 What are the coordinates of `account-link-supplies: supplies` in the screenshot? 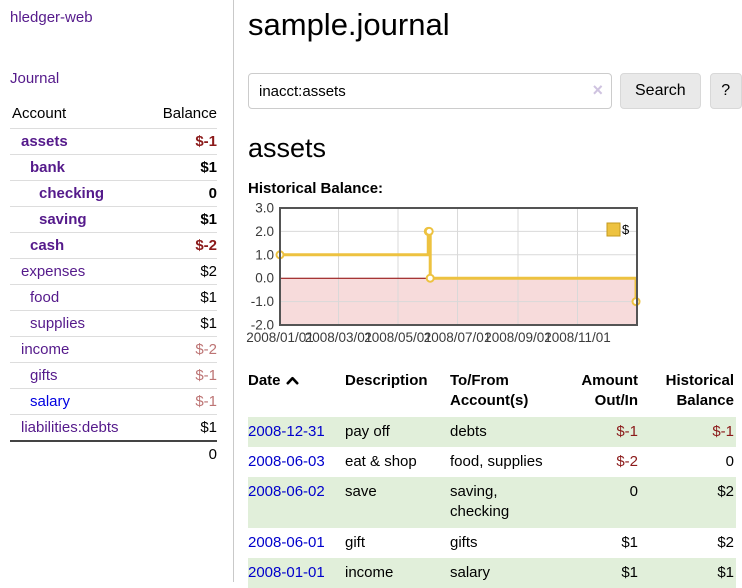 It's located at (57, 323).